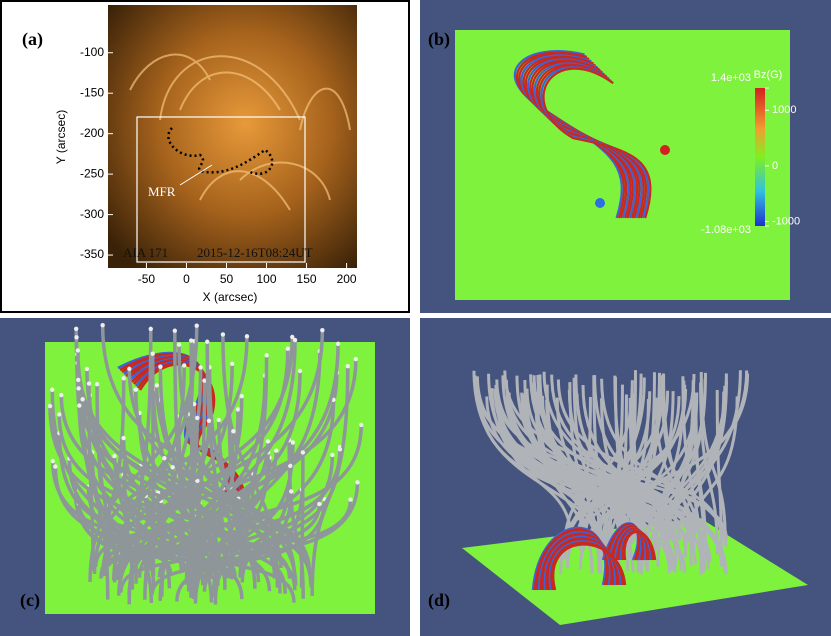  What do you see at coordinates (92, 92) in the screenshot?
I see `y-tick-label: -150` at bounding box center [92, 92].